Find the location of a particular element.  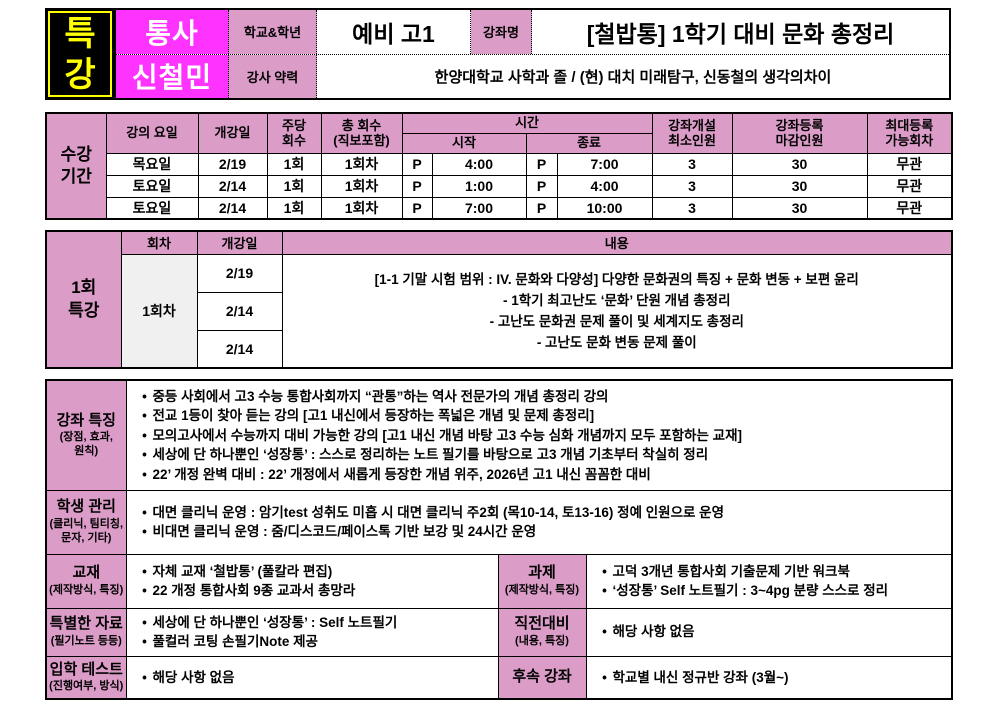

entrance-test-item-text: 해당 사항 없음 is located at coordinates (193, 677).